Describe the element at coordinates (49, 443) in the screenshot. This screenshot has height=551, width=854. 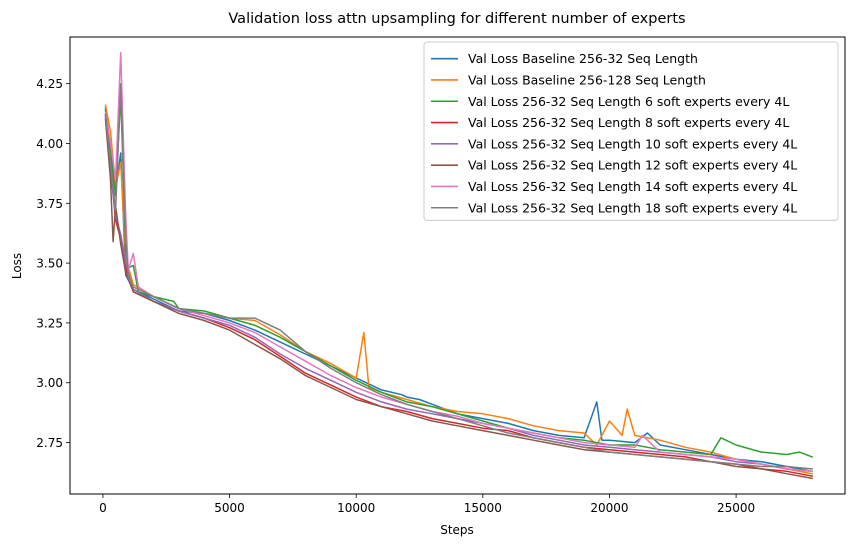
I see `y-tick-label: 2.75` at that location.